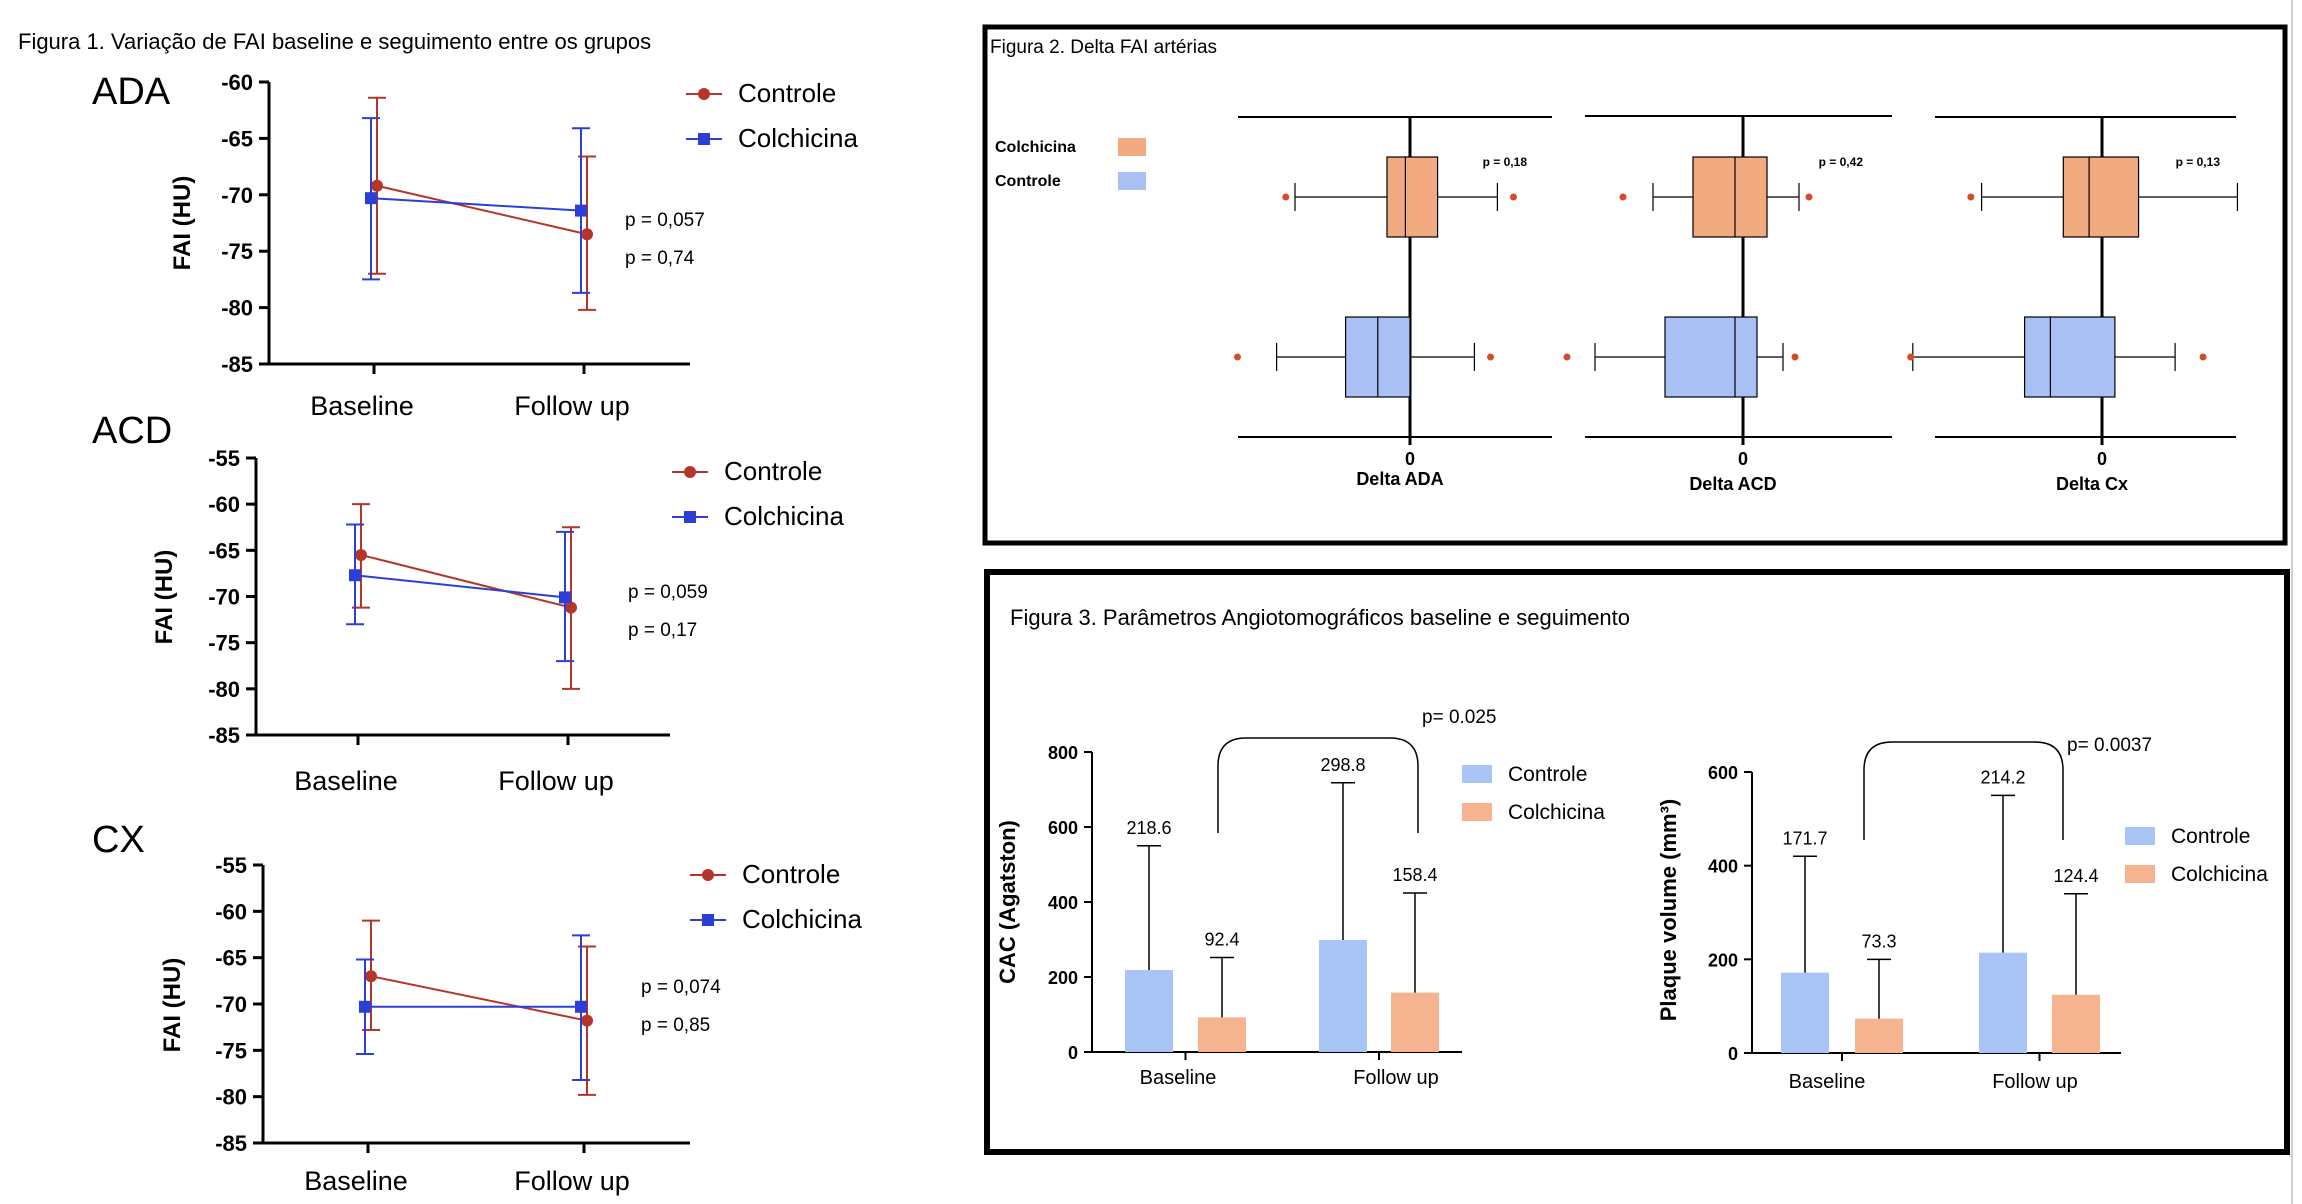  What do you see at coordinates (708, 875) in the screenshot?
I see `legend-marker-controle` at bounding box center [708, 875].